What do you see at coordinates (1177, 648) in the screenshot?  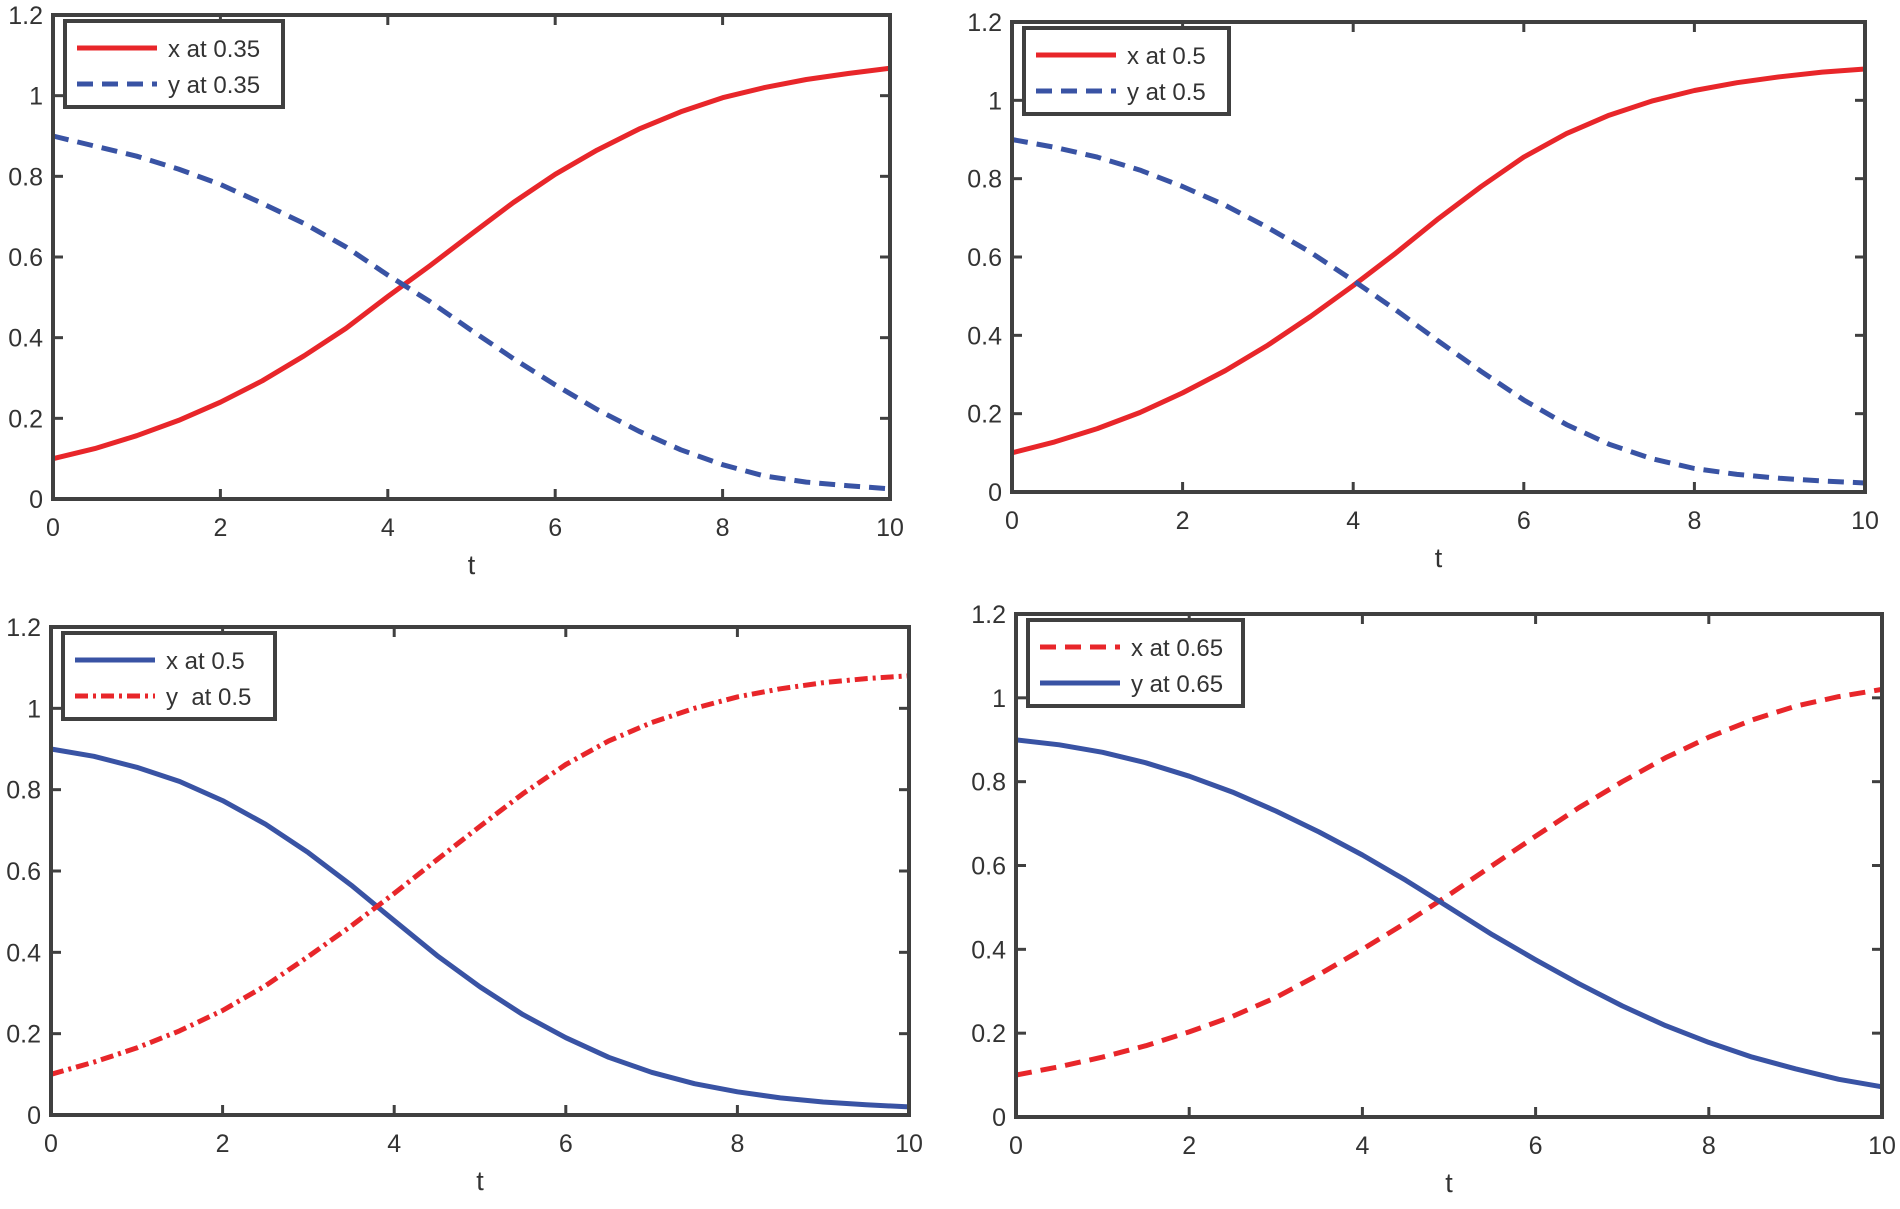 I see `legend-label-1: x at 0.65` at bounding box center [1177, 648].